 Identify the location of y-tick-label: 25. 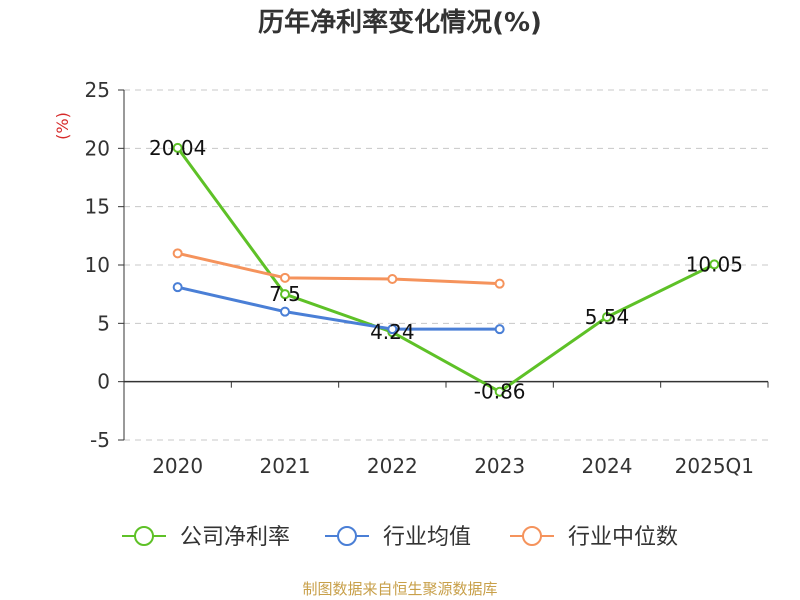
(97, 90).